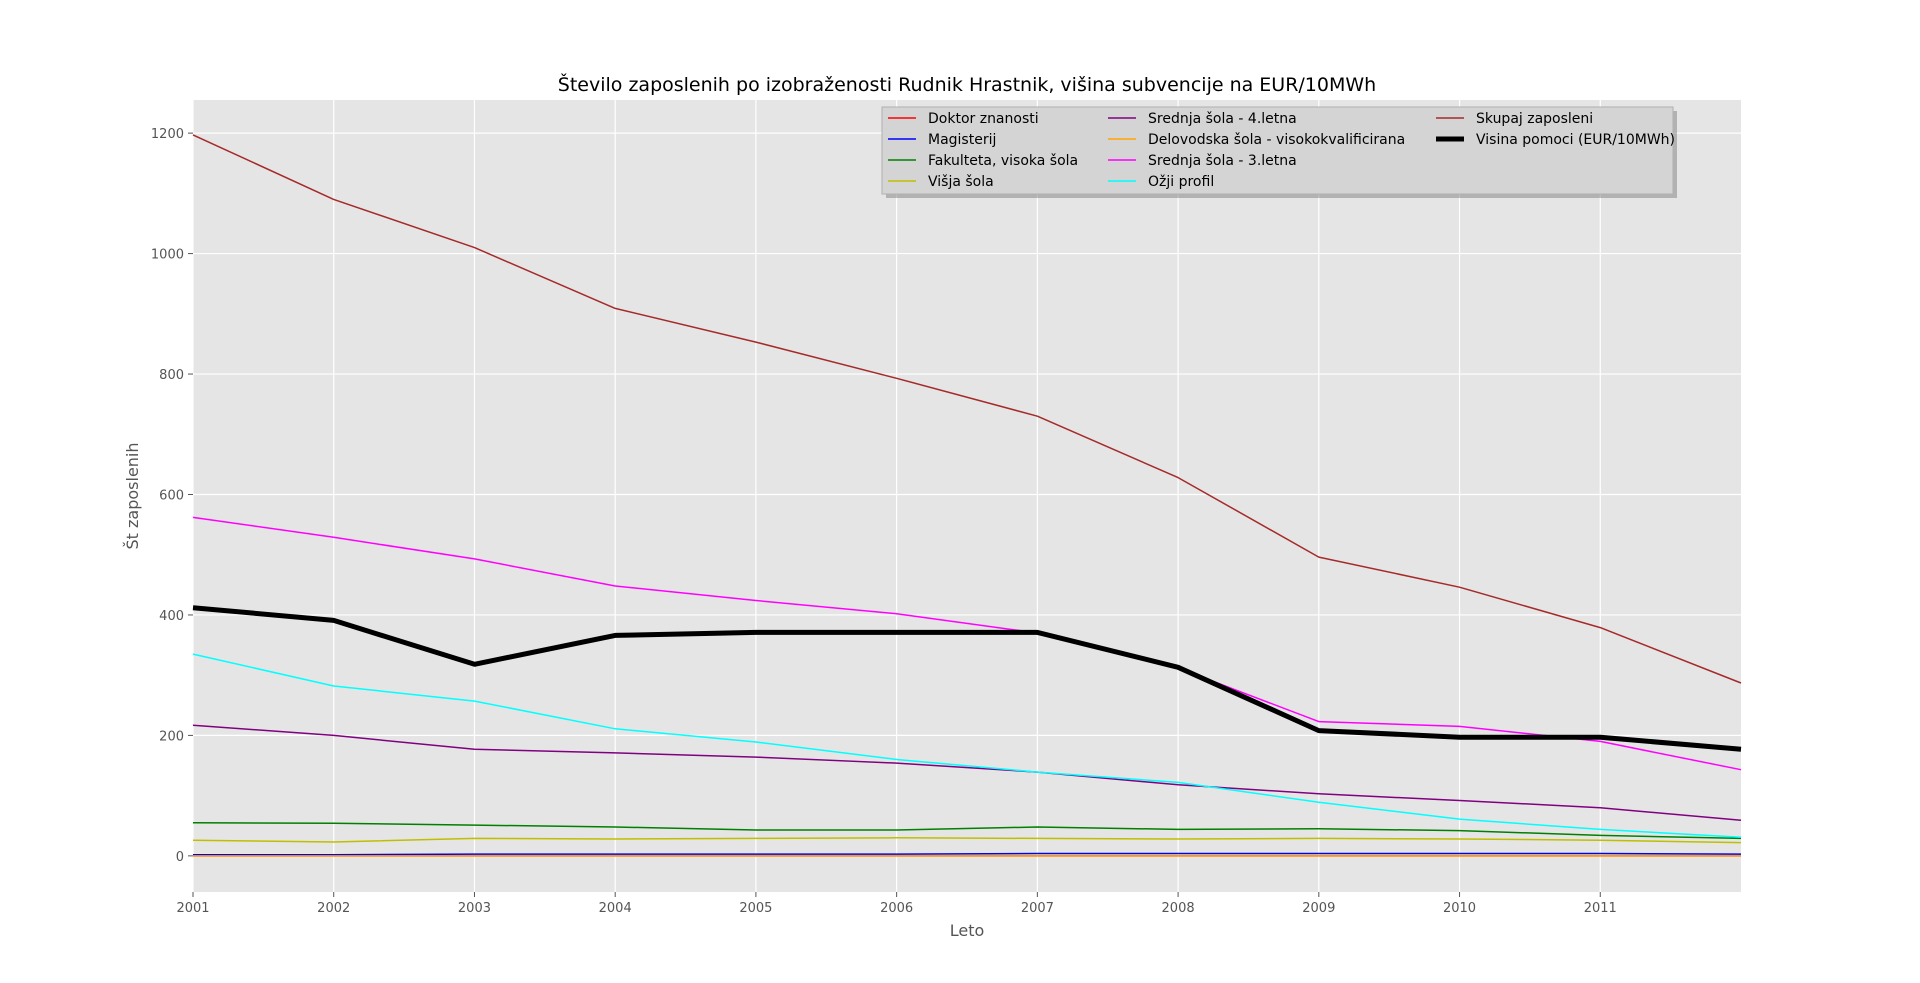 This screenshot has width=1920, height=983. Describe the element at coordinates (171, 616) in the screenshot. I see `y-tick-label: 400` at that location.